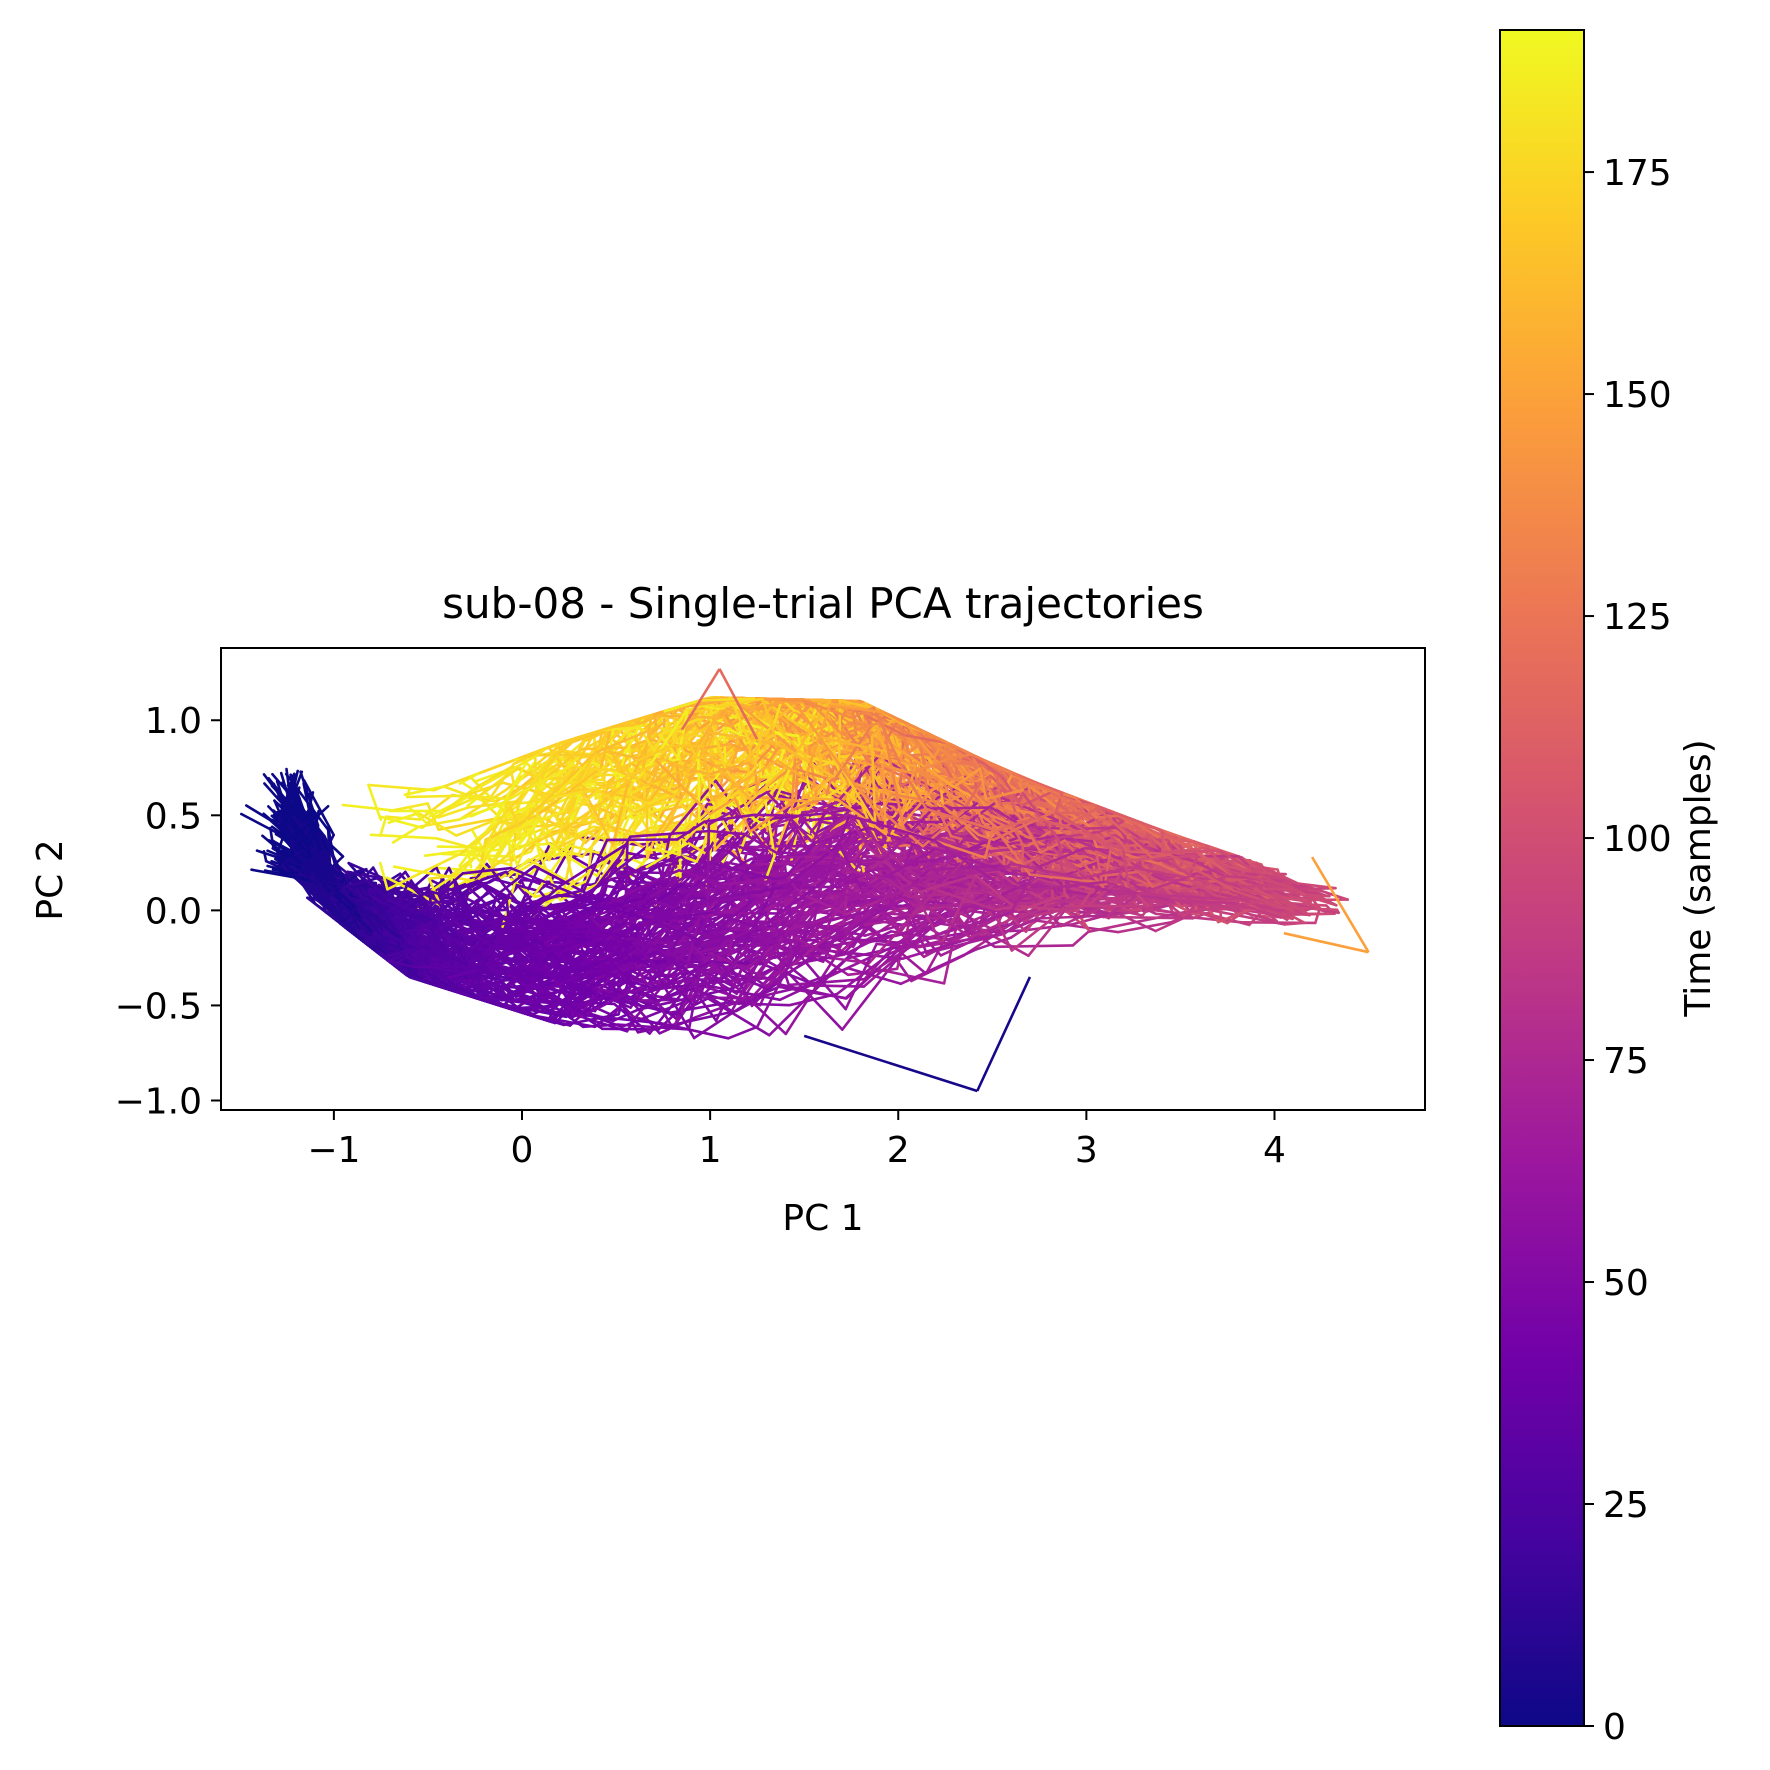 The width and height of the screenshot is (1770, 1770). What do you see at coordinates (823, 603) in the screenshot?
I see `chart-title: sub-08 - Single-trial PCA trajectories` at bounding box center [823, 603].